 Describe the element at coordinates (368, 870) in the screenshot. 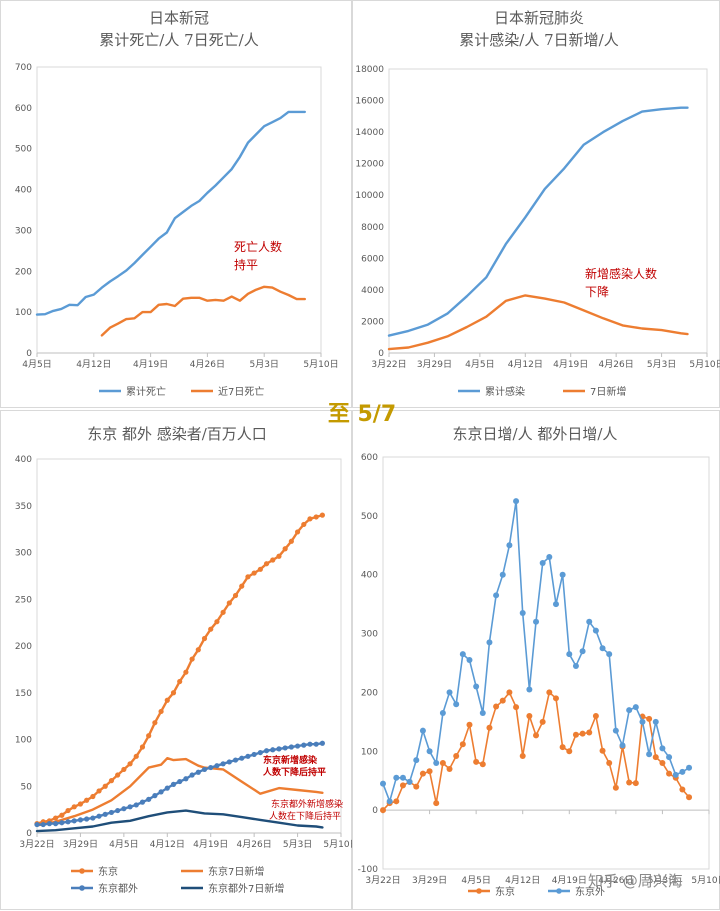

I see `y-tick-label: -100` at that location.